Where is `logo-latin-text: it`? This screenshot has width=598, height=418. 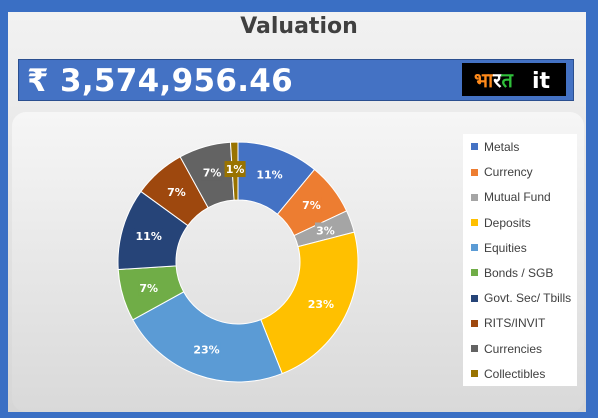 logo-latin-text: it is located at coordinates (541, 81).